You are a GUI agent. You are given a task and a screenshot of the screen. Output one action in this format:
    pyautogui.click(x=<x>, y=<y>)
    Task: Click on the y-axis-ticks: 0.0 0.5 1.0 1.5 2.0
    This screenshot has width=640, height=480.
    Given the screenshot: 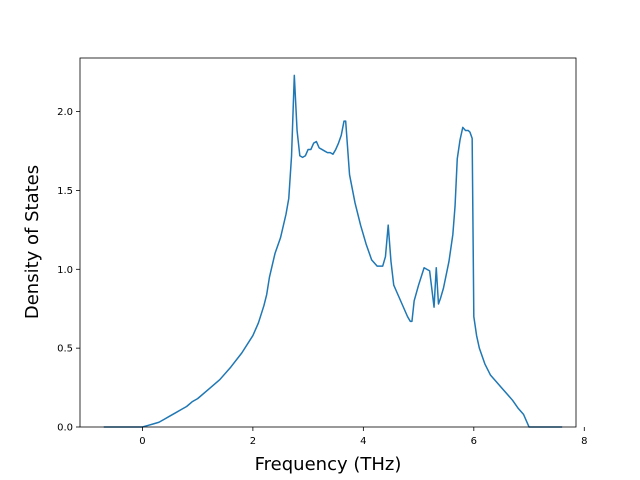 What is the action you would take?
    pyautogui.click(x=68, y=270)
    